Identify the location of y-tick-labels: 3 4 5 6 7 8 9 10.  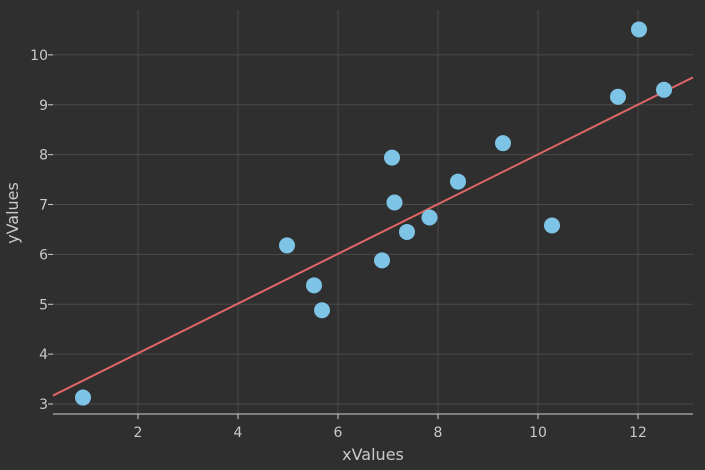
(39, 230).